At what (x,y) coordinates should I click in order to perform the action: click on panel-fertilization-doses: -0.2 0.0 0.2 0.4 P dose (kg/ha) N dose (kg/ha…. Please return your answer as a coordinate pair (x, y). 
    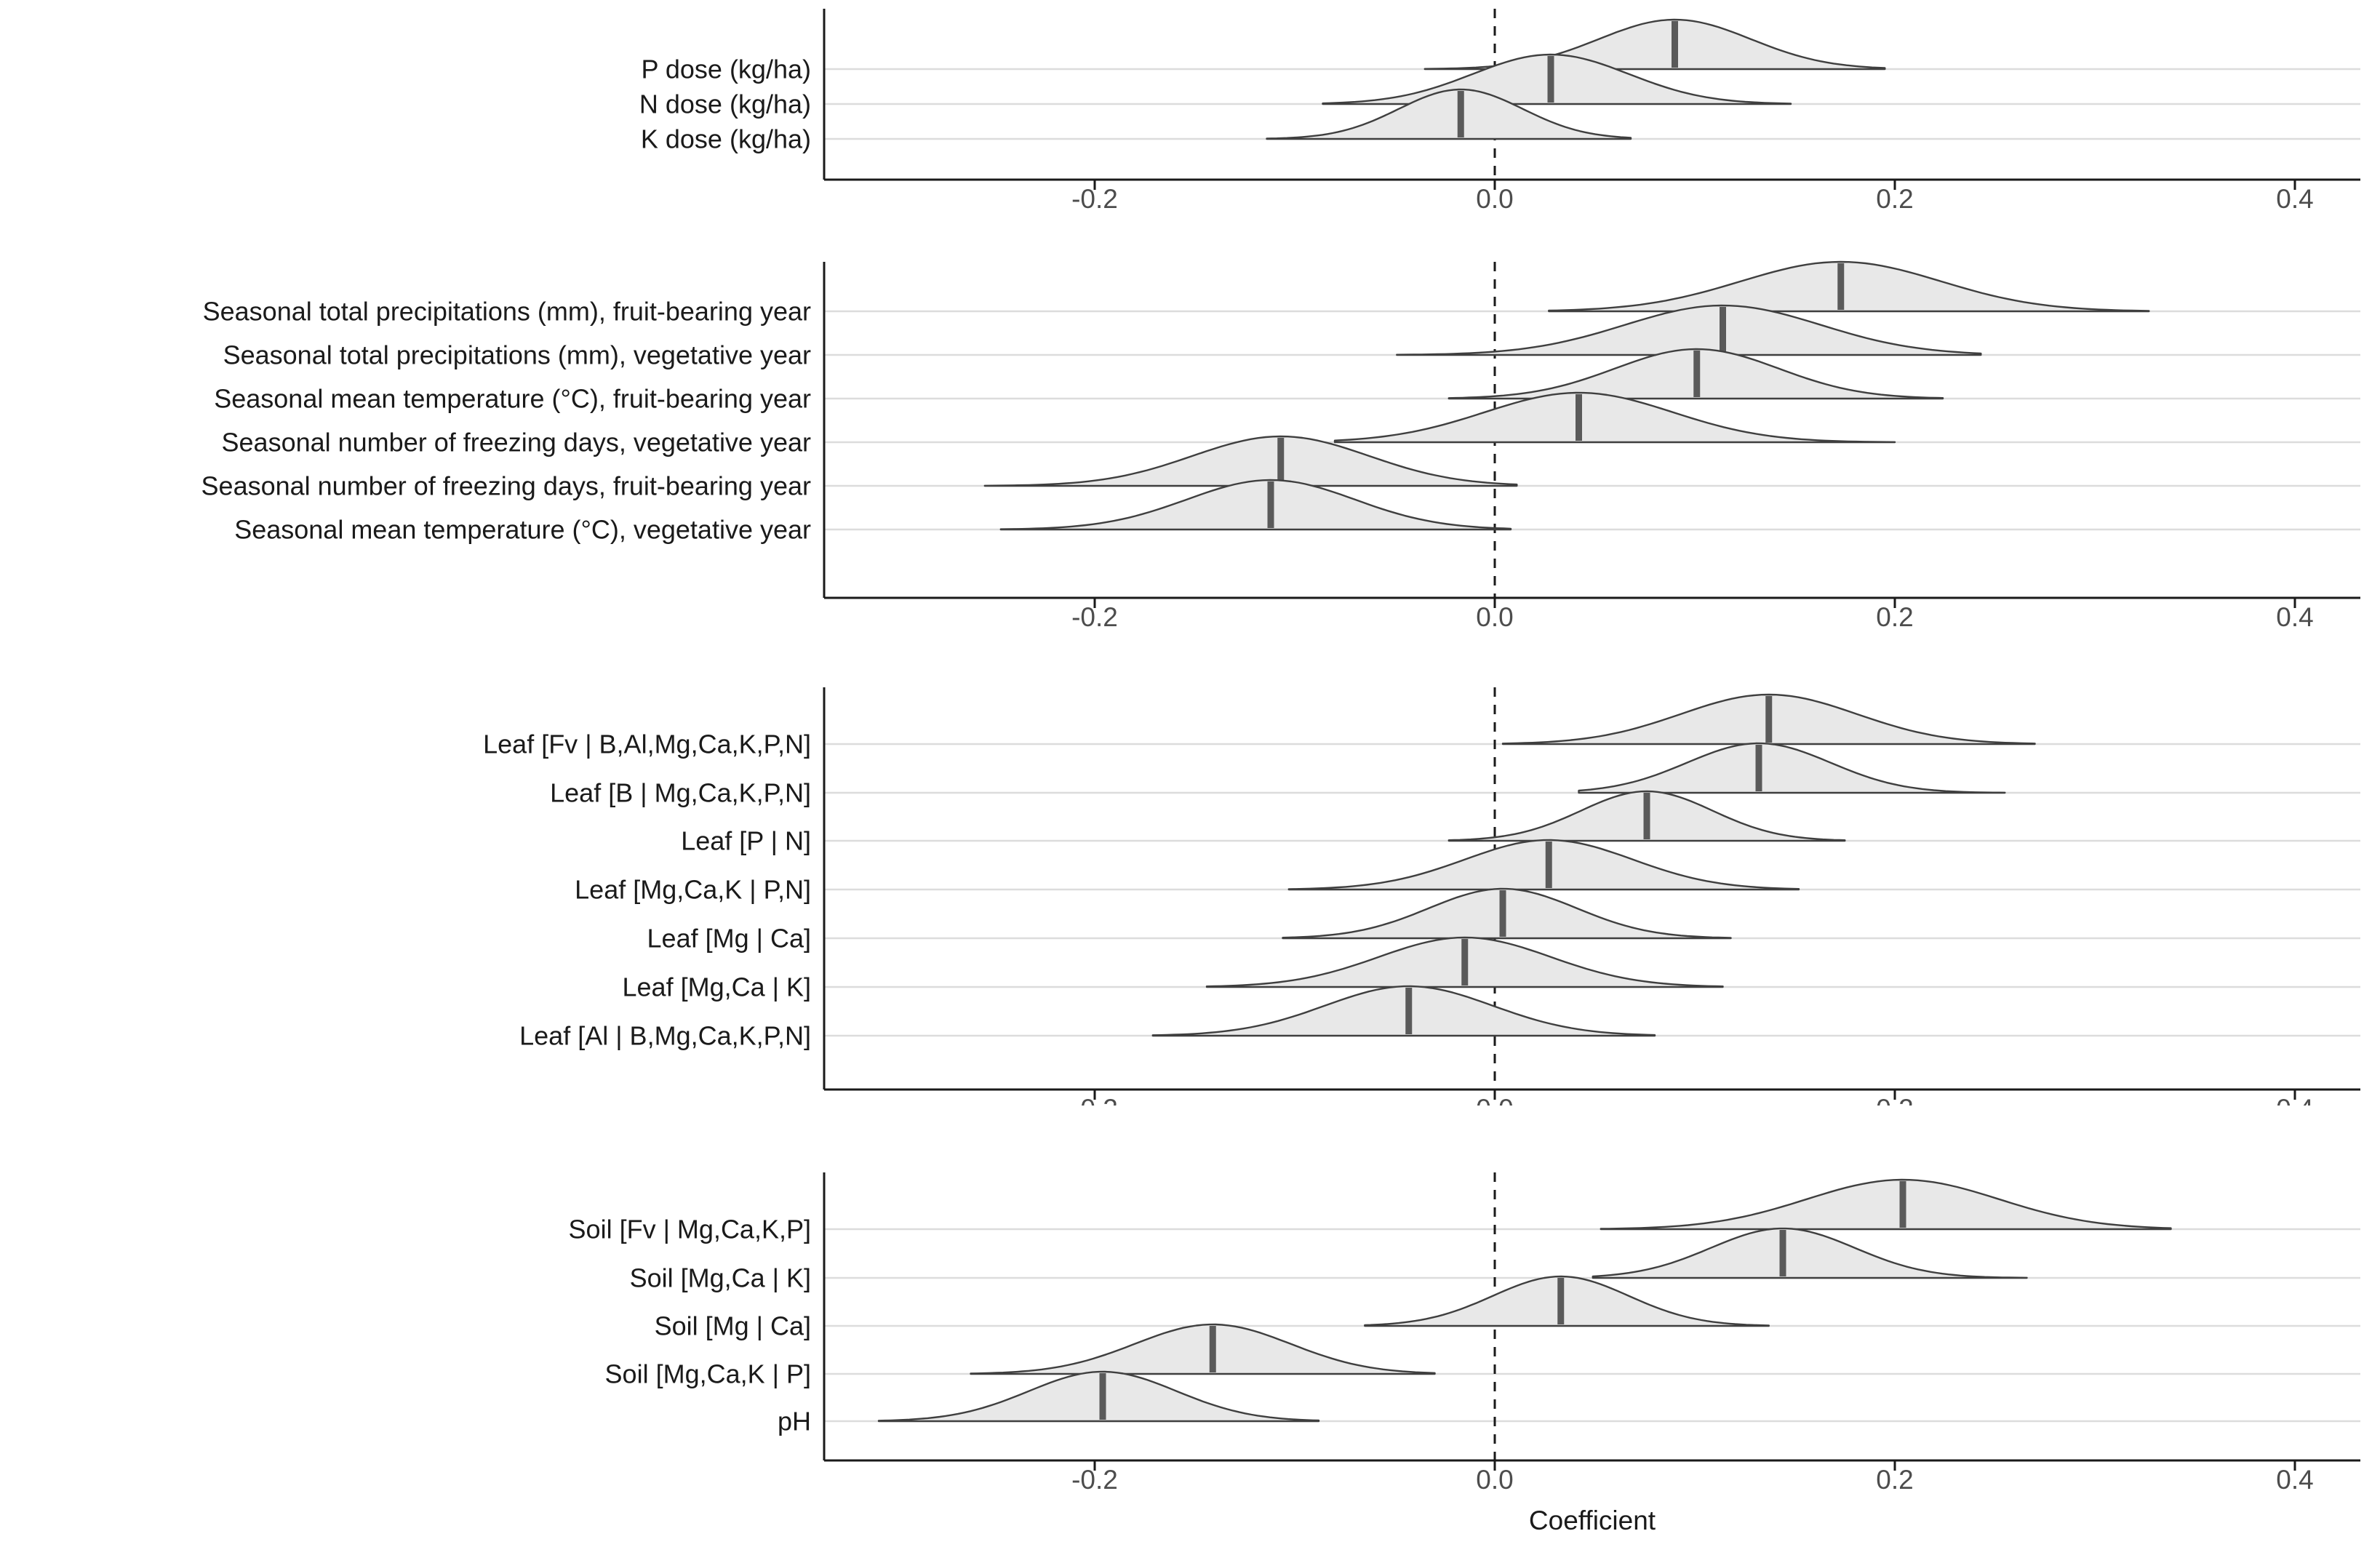
    Looking at the image, I should click on (1500, 111).